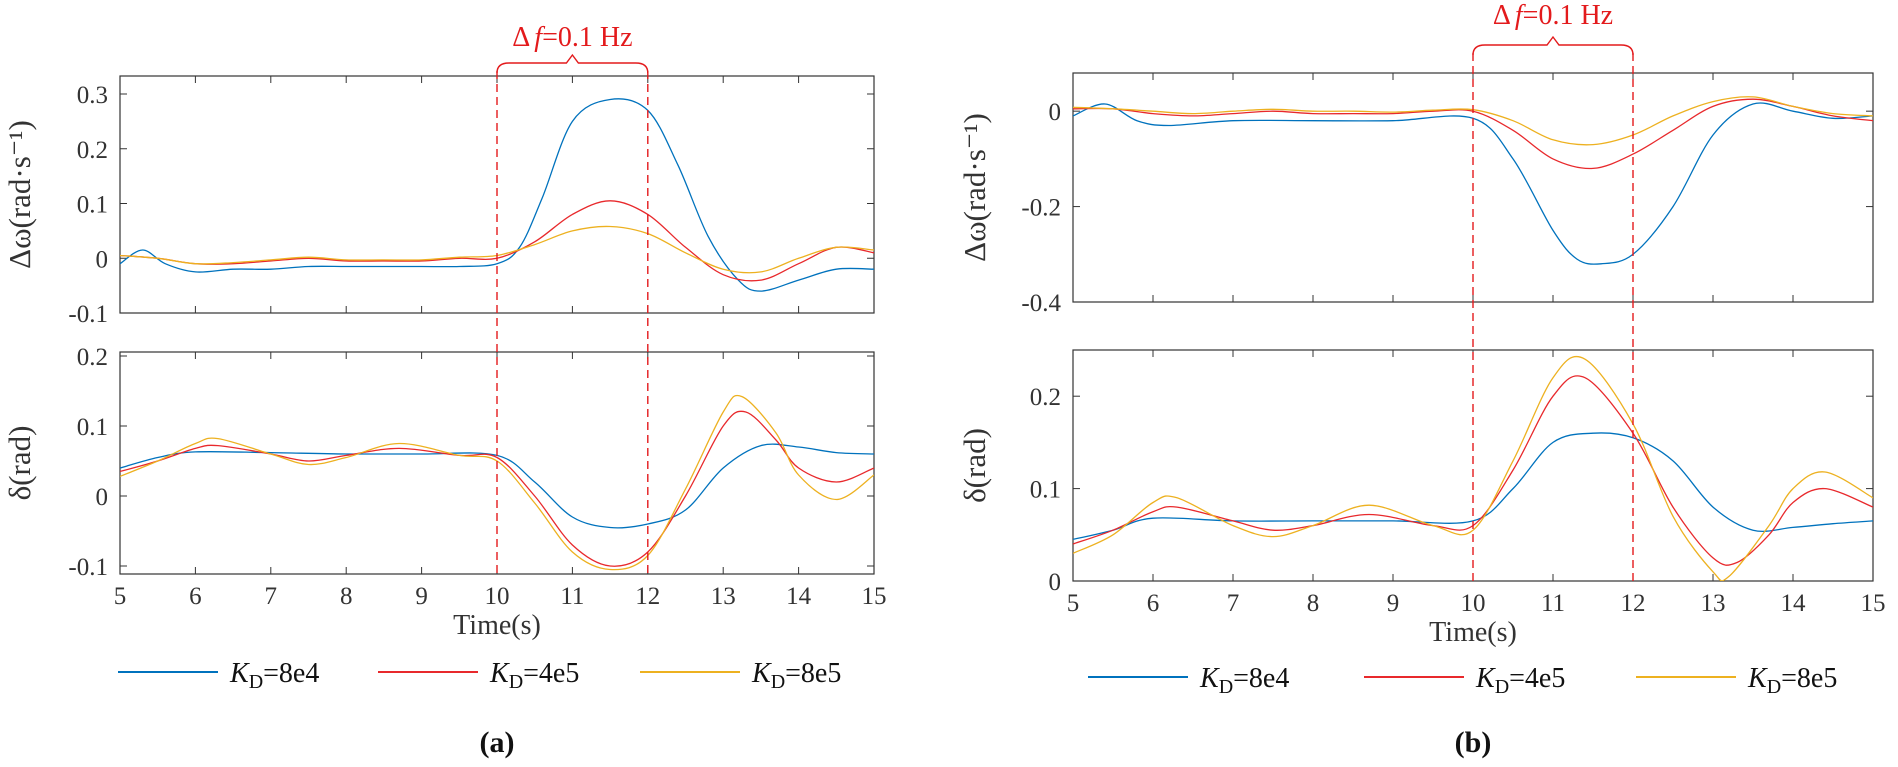  Describe the element at coordinates (1041, 208) in the screenshot. I see `y-tick-label: -0.2` at that location.